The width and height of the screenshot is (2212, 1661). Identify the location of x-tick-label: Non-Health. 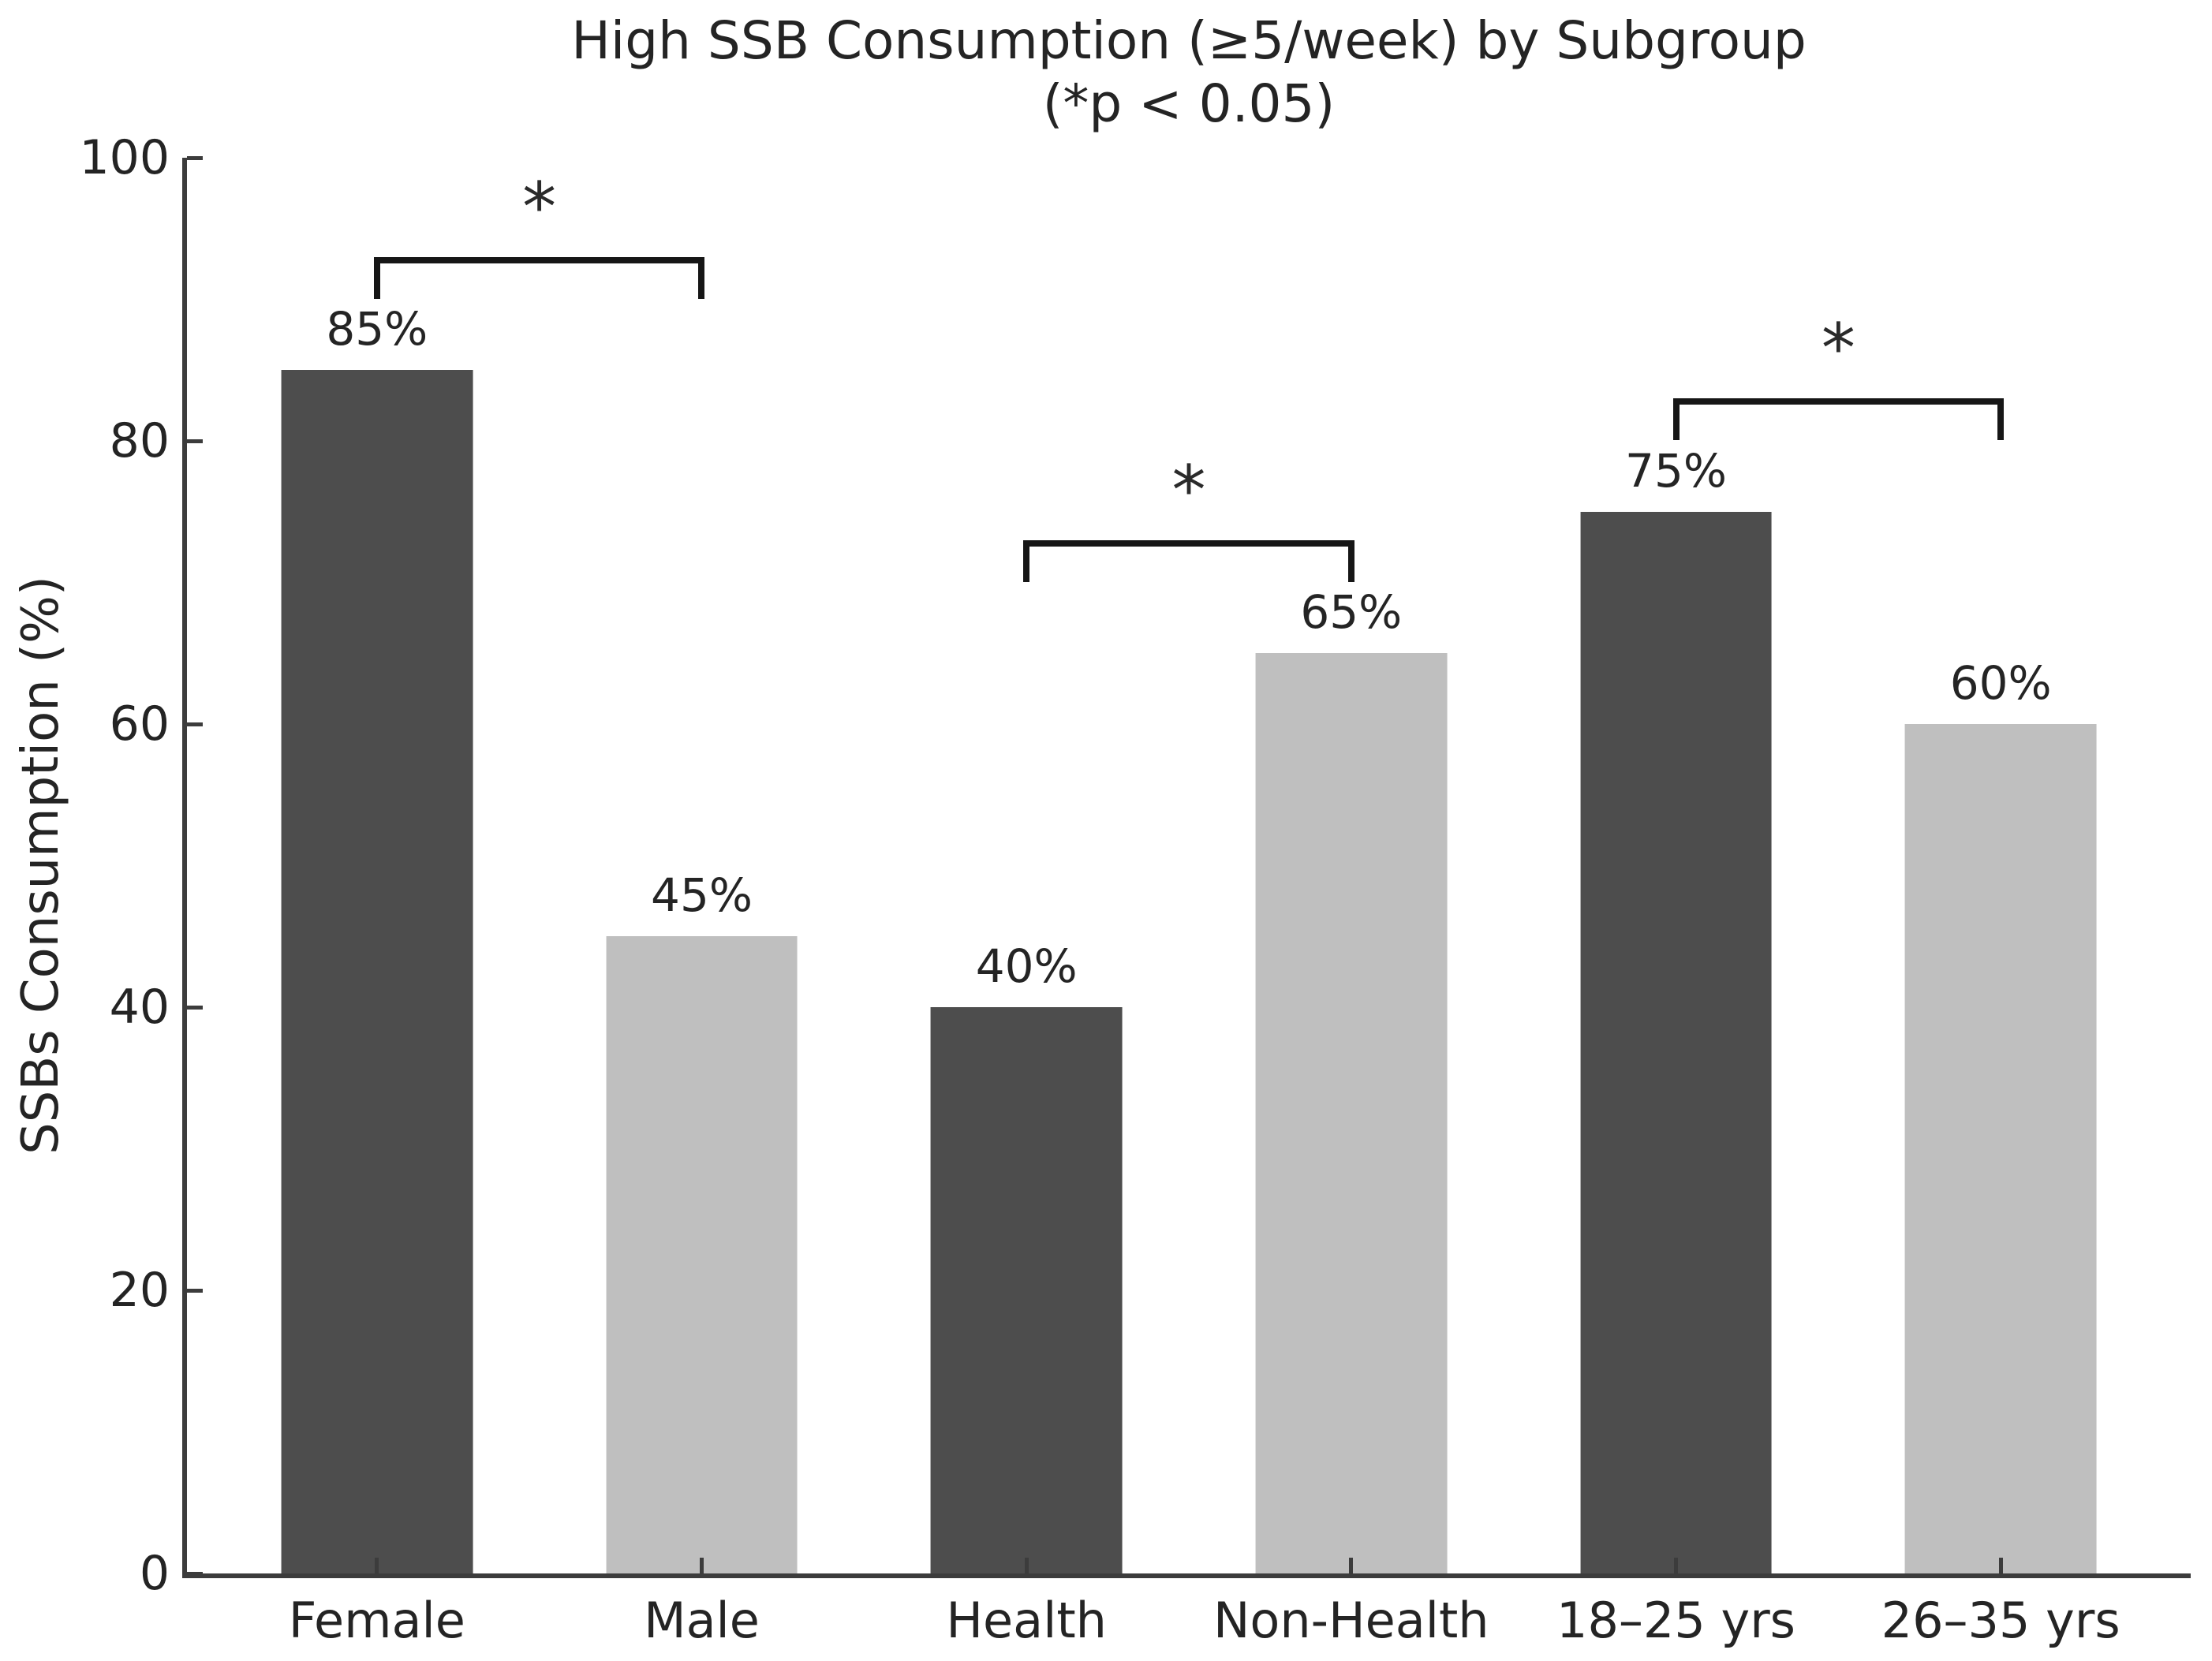
(1351, 1621).